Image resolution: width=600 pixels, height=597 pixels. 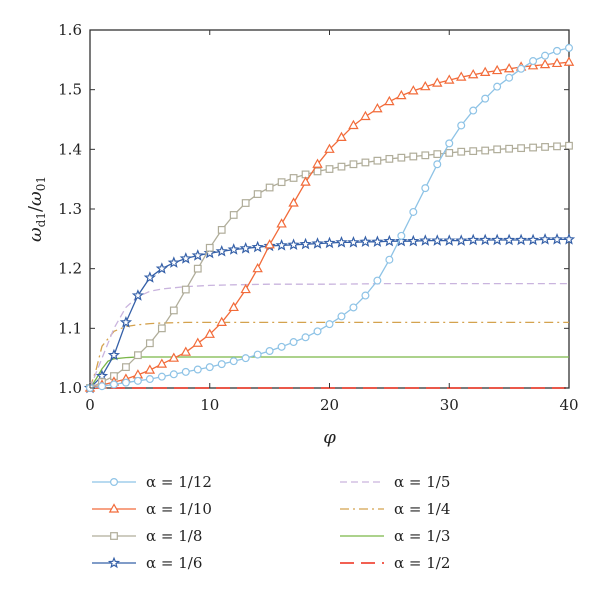 I want to click on y-tick-label: 1.4, so click(x=70, y=149).